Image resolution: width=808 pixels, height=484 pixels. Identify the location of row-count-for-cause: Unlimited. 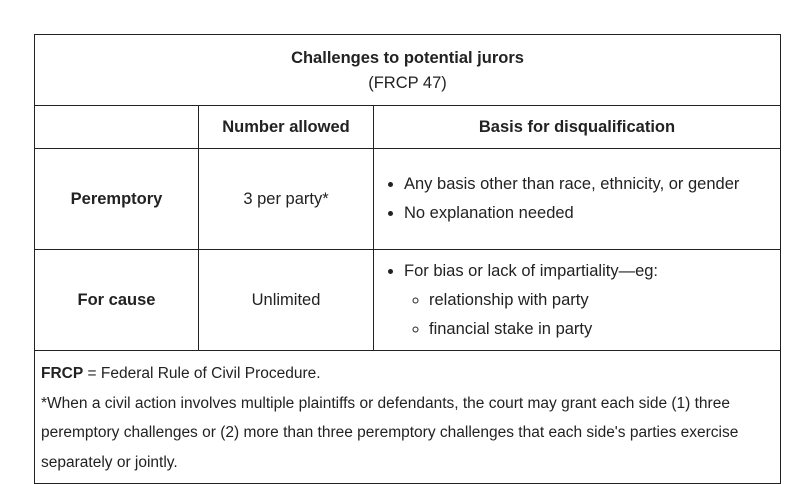
(286, 300).